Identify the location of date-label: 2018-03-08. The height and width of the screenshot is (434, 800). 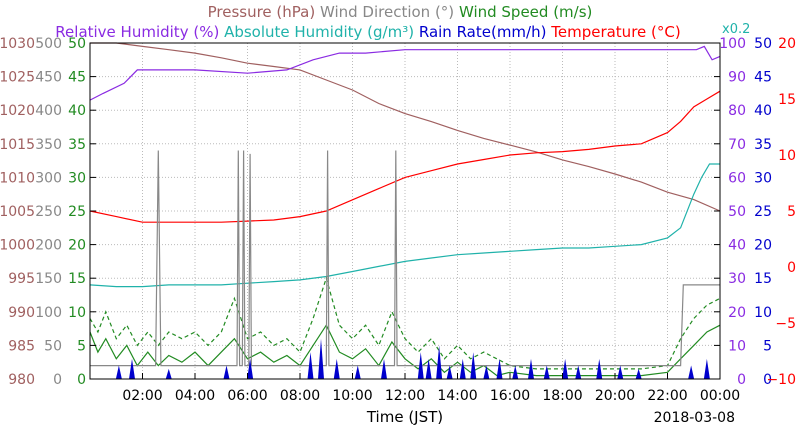
(694, 418).